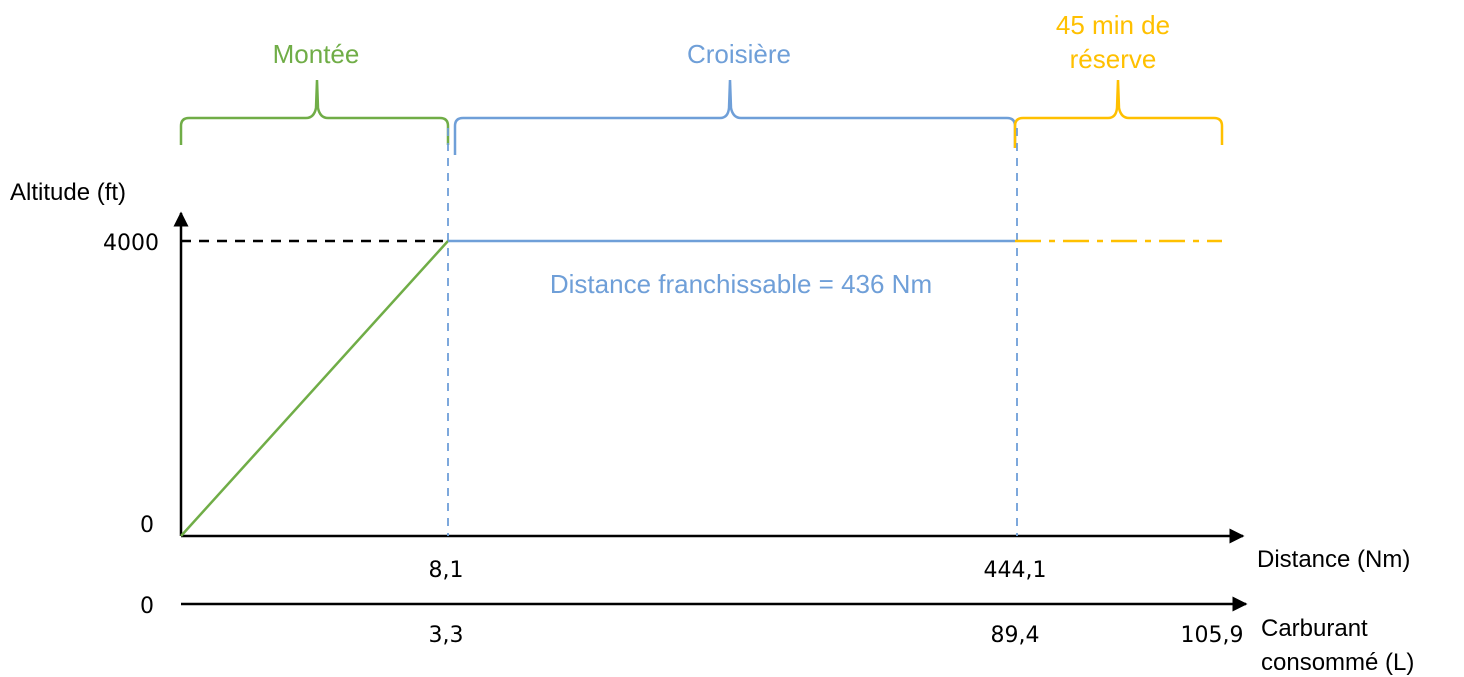  What do you see at coordinates (1015, 635) in the screenshot?
I see `fuel-tick-cruise-end: 89,4` at bounding box center [1015, 635].